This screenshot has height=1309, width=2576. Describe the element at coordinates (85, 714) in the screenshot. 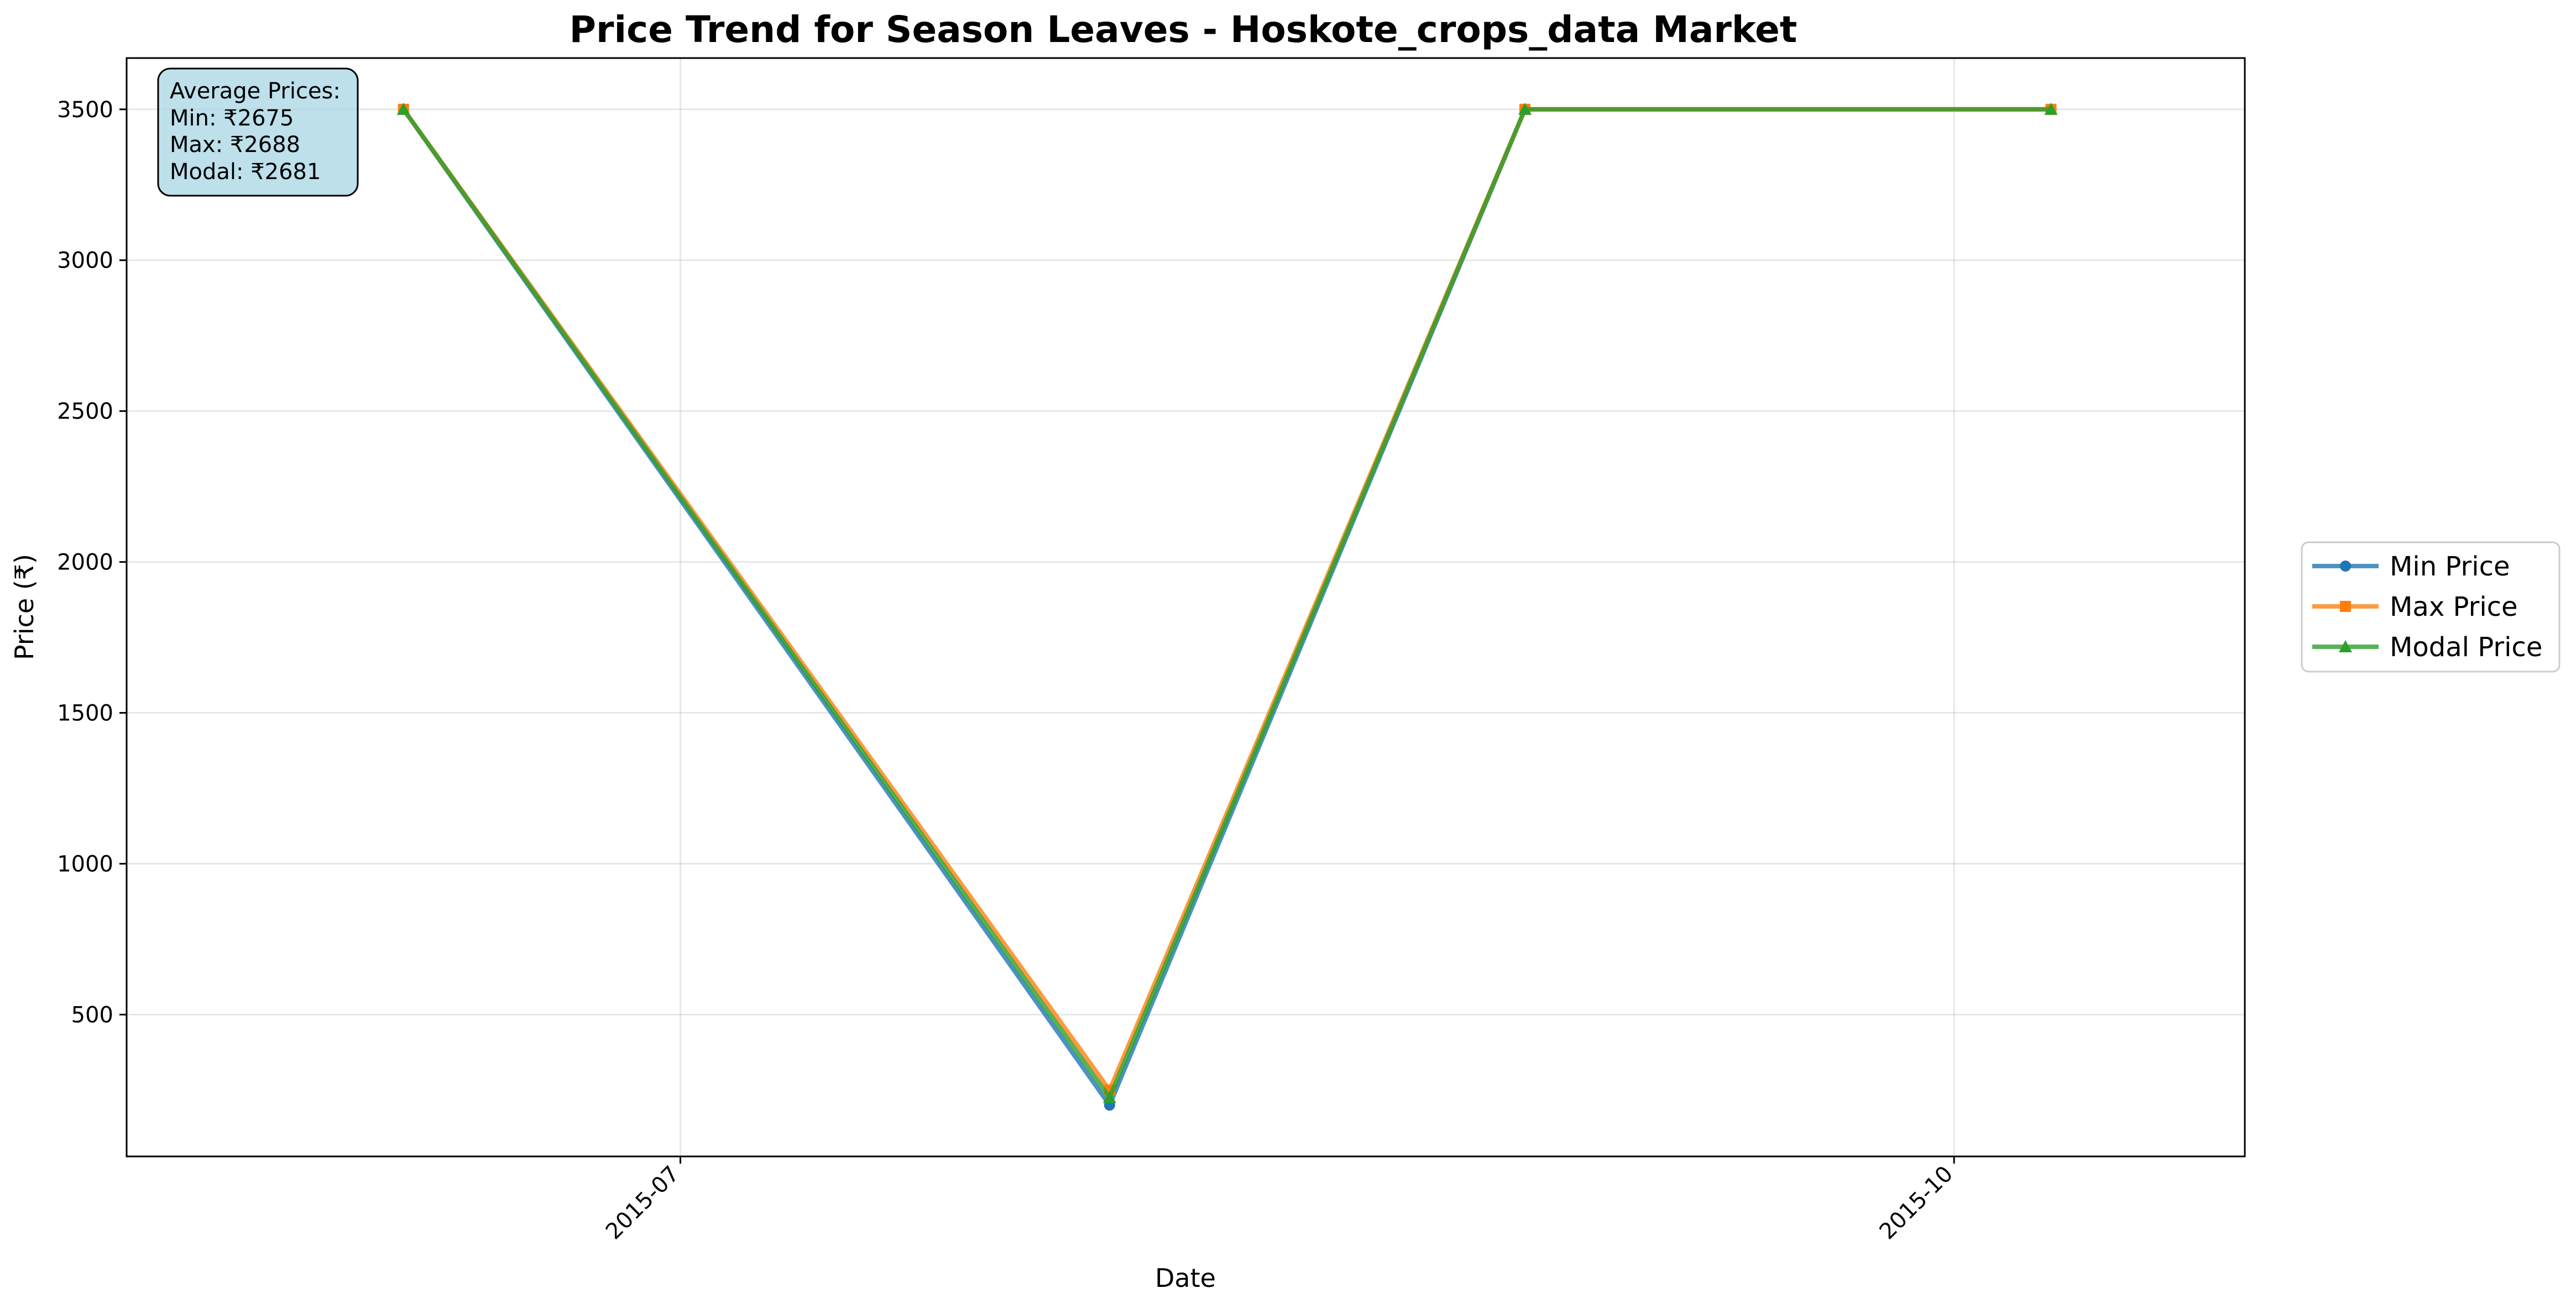

I see `y-tick-label: 1500` at that location.